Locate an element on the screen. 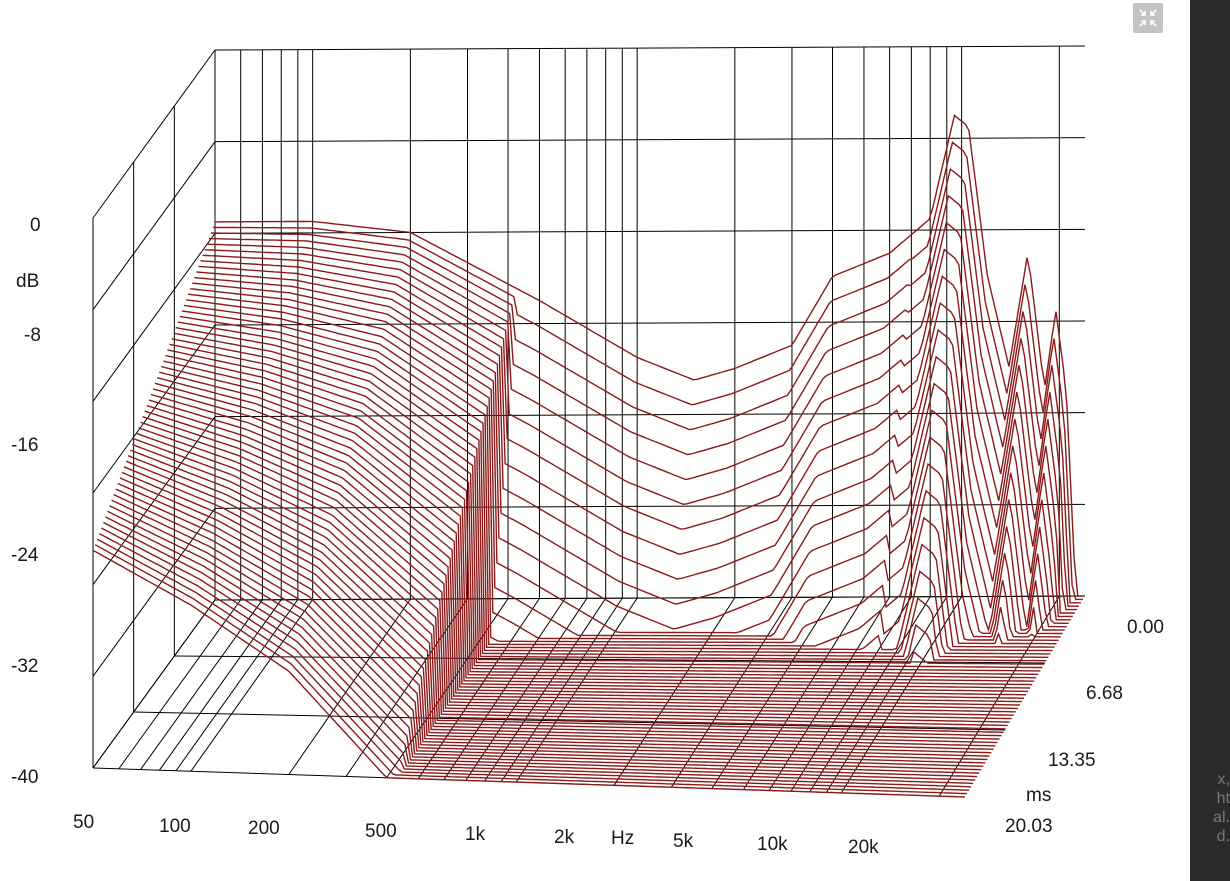  y-tick-label: -16 is located at coordinates (25, 445).